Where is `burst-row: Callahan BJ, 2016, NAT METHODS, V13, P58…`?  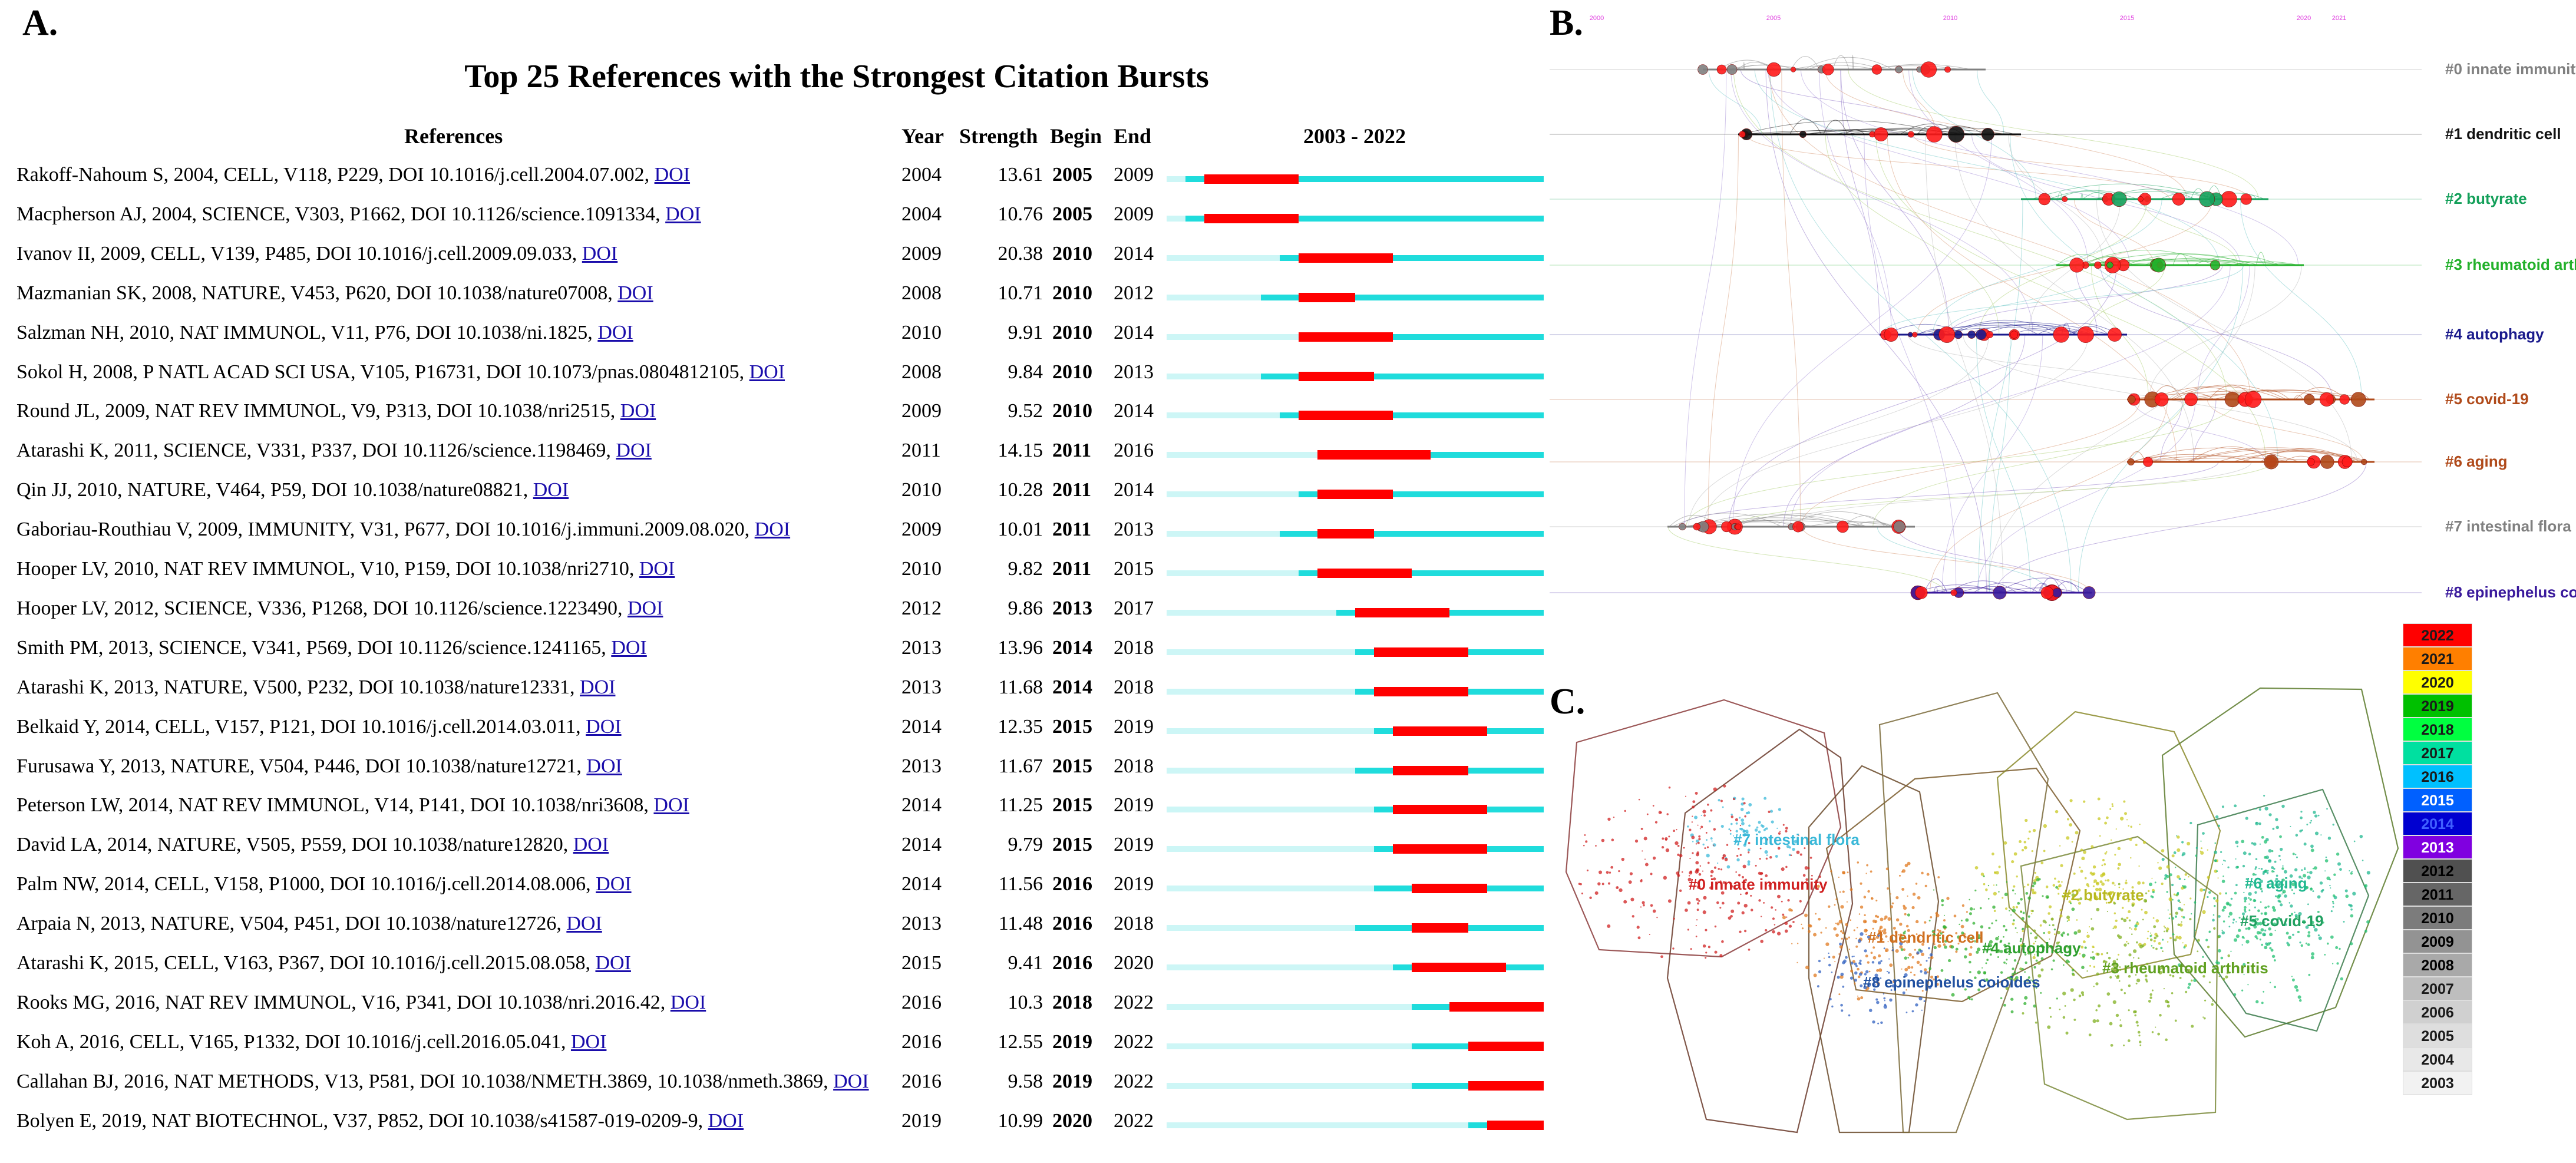 burst-row: Callahan BJ, 2016, NAT METHODS, V13, P58… is located at coordinates (777, 1085).